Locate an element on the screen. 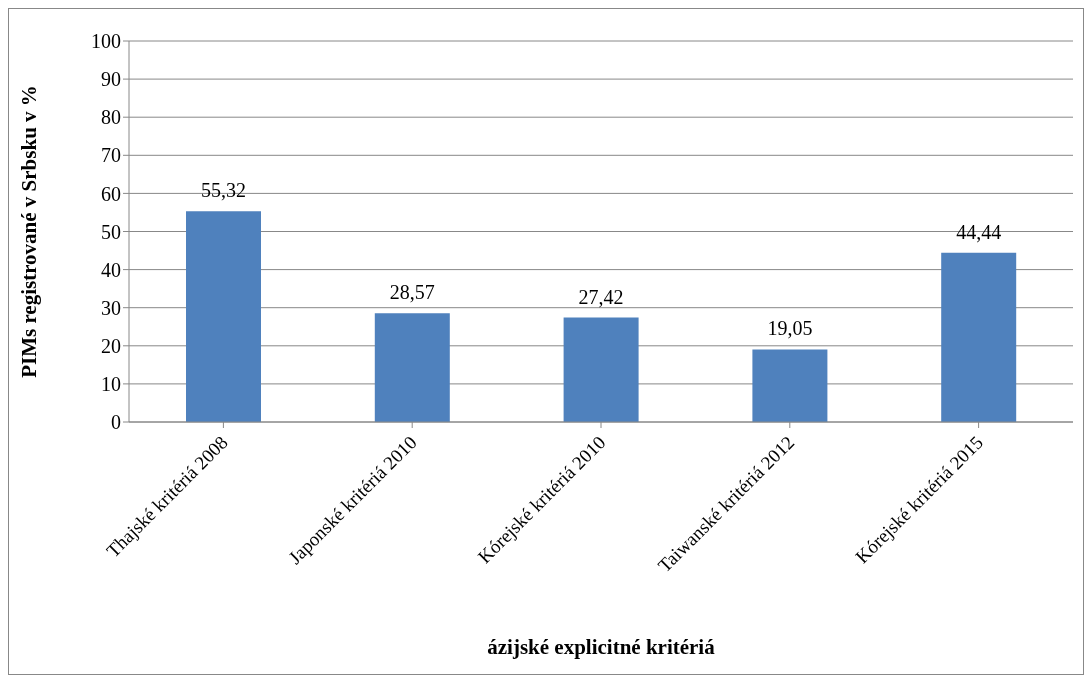  y-tick-label: 40 is located at coordinates (111, 269).